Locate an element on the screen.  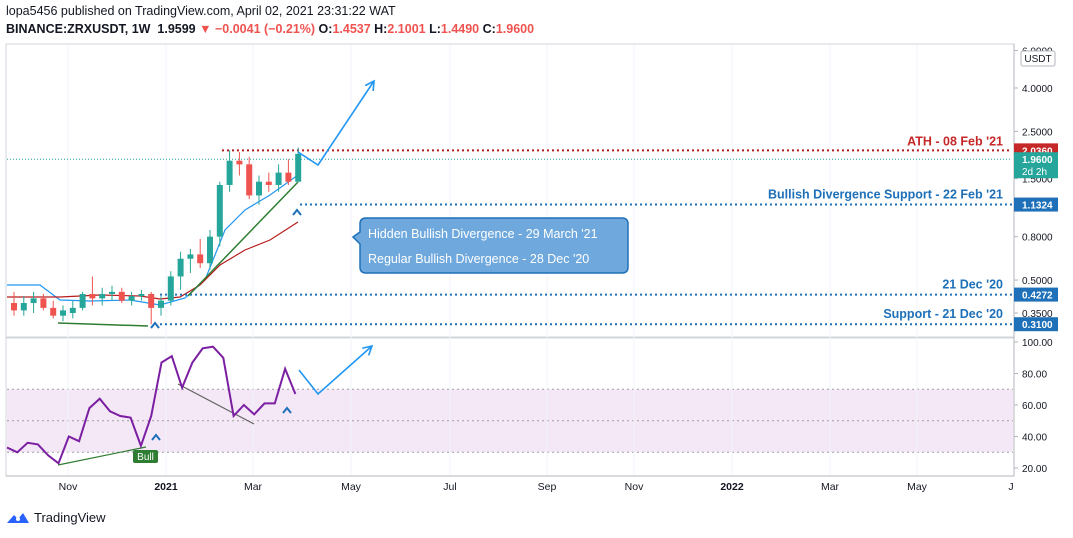
footer: TradingView is located at coordinates (56, 517).